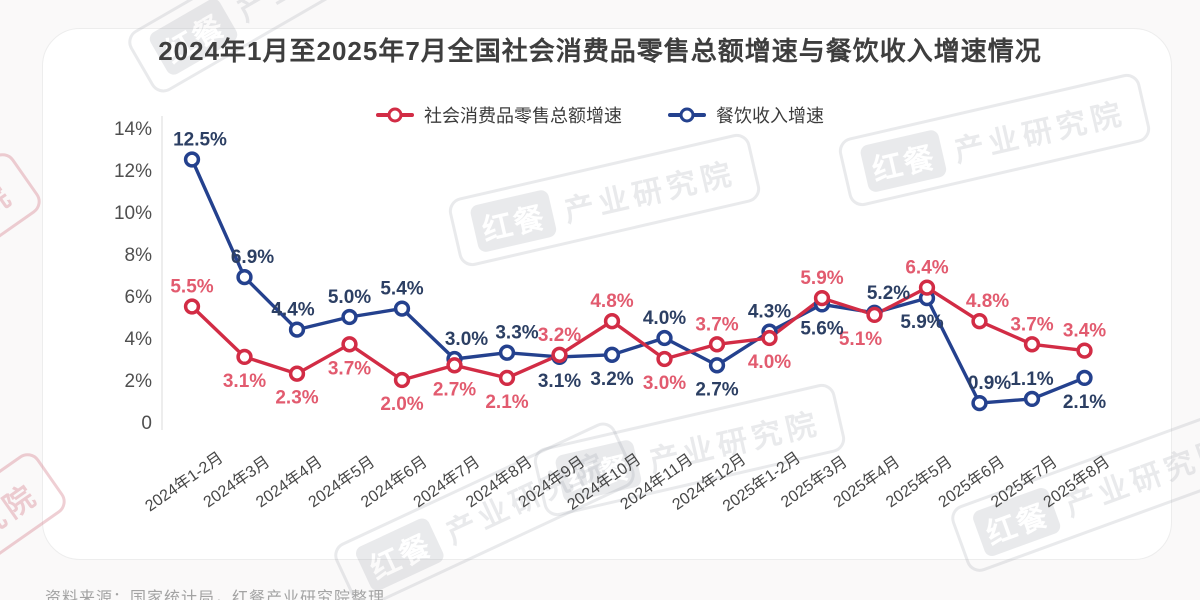 The width and height of the screenshot is (1200, 600). Describe the element at coordinates (926, 268) in the screenshot. I see `data-label: 6.4%` at that location.